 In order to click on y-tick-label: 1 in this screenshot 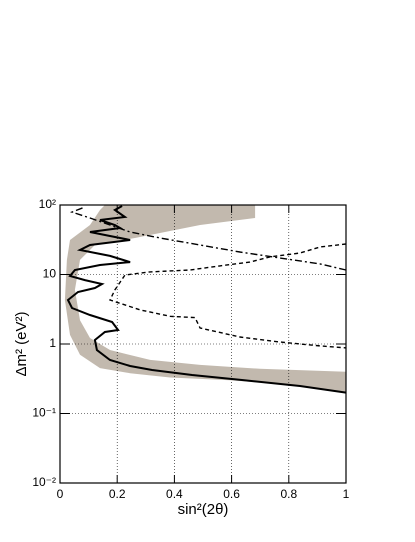, I will do `click(52, 343)`.